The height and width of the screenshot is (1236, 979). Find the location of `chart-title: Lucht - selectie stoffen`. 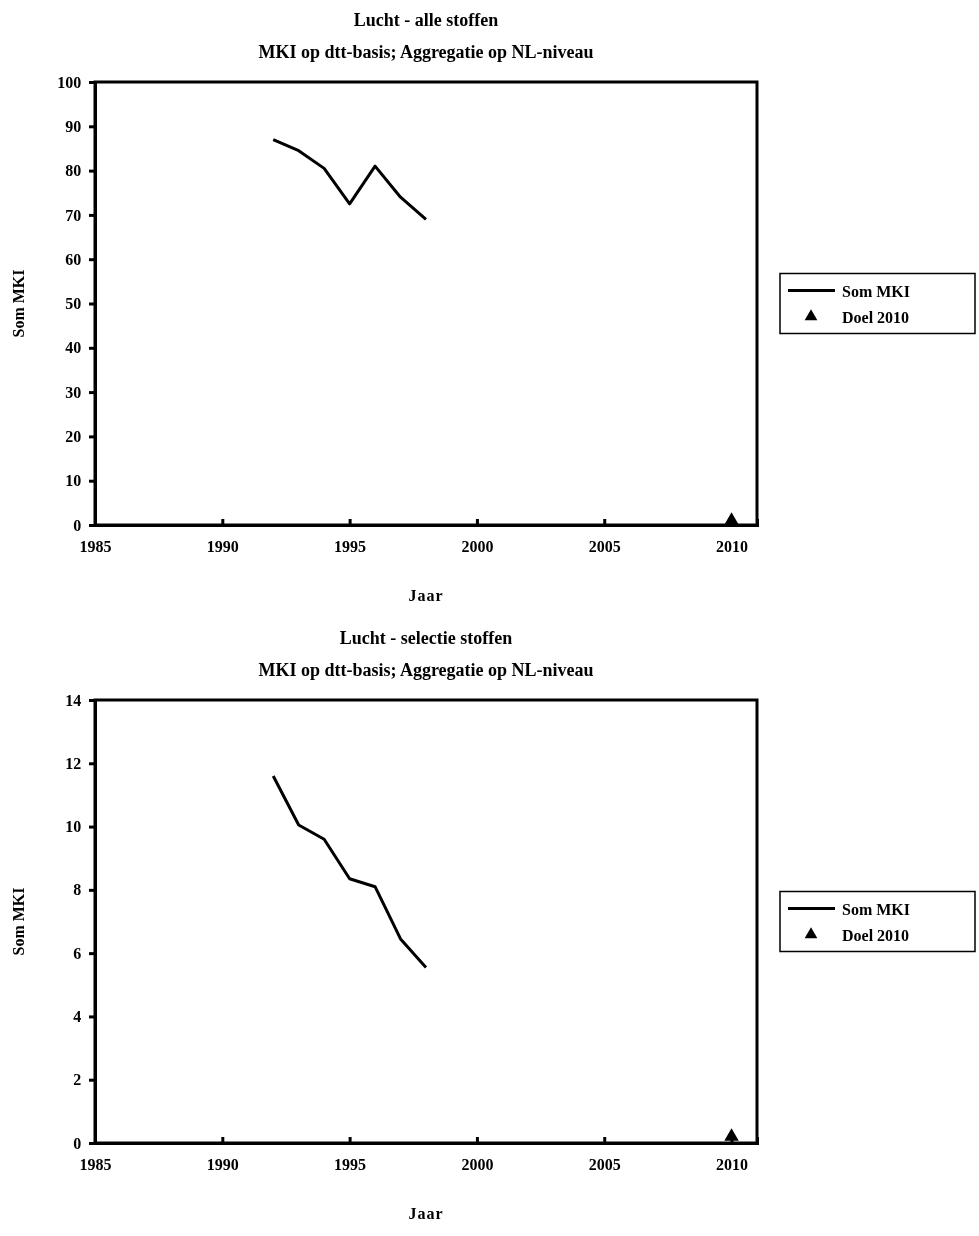

chart-title: Lucht - selectie stoffen is located at coordinates (426, 638).